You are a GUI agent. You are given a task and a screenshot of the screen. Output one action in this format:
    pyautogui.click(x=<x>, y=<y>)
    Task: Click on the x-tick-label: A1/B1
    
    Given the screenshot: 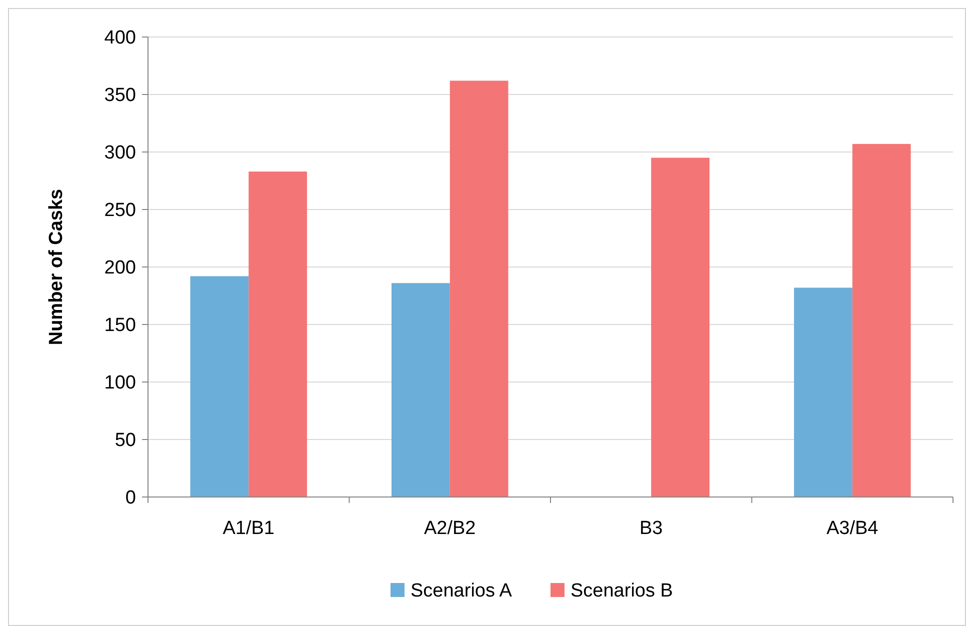 What is the action you would take?
    pyautogui.click(x=248, y=528)
    